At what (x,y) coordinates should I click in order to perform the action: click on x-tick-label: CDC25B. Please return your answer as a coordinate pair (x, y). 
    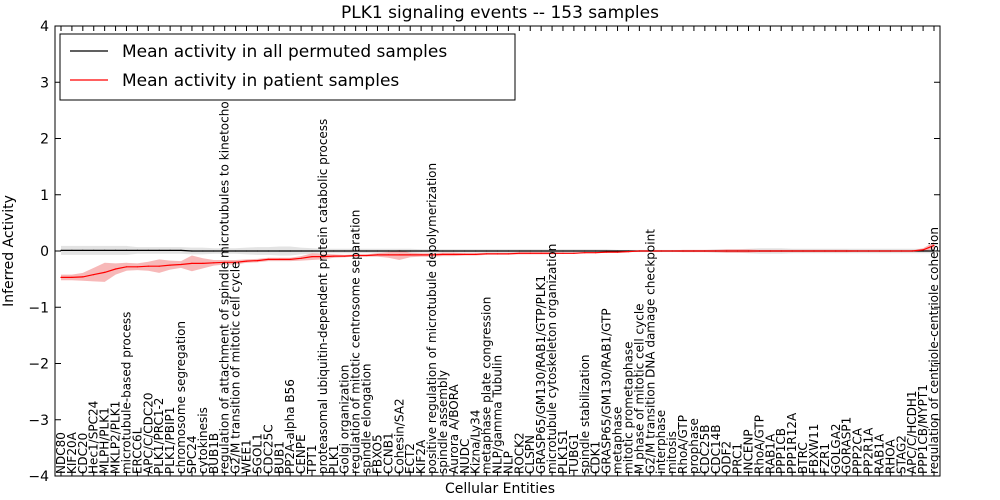
    Looking at the image, I should click on (705, 449).